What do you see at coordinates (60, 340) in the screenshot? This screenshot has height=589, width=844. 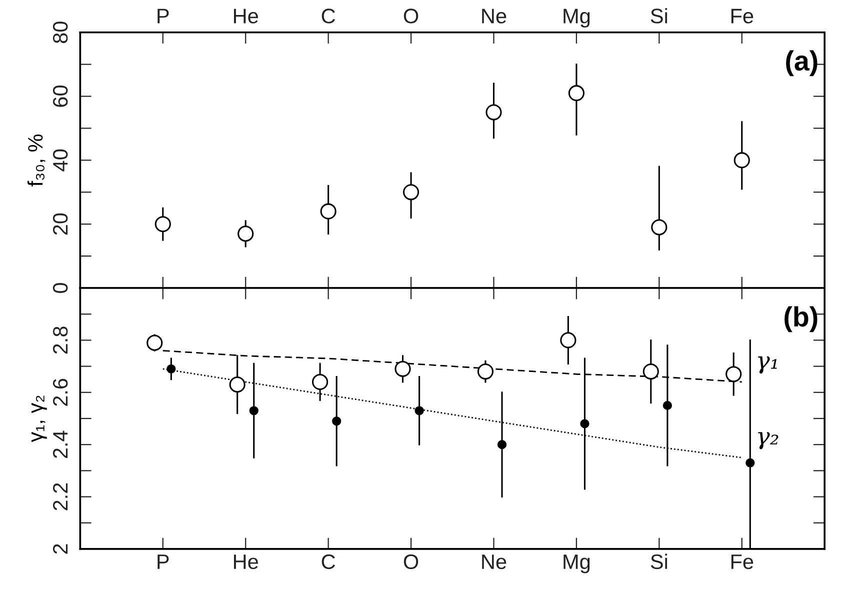 I see `y-tick-label: 2.8` at bounding box center [60, 340].